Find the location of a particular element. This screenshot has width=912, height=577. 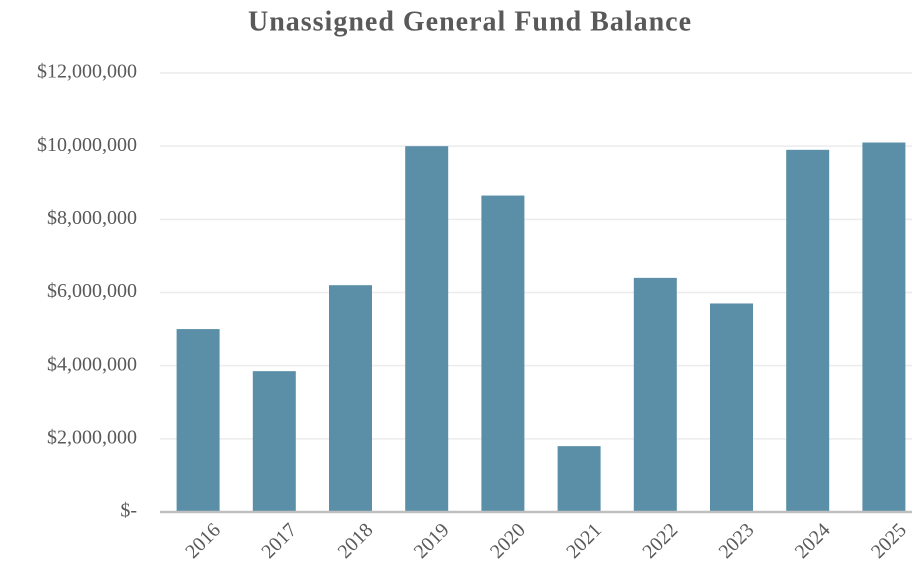

y-tick-label: $4,000,000 is located at coordinates (92, 364).